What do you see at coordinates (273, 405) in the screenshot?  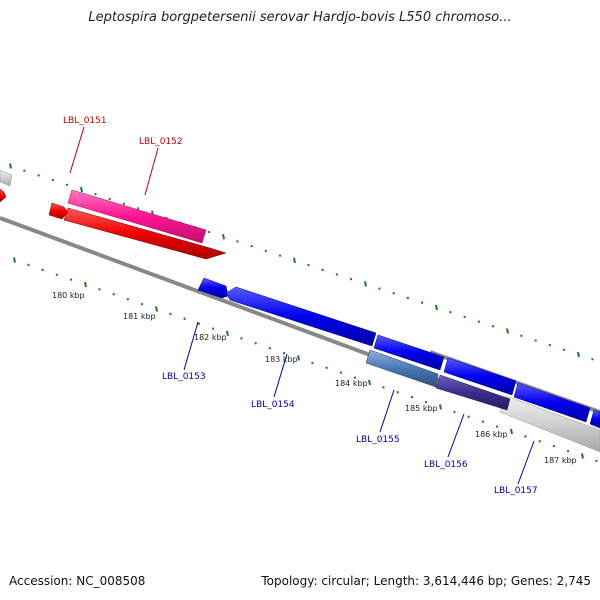 I see `gene-label-LBL_0154: LBL_0154` at bounding box center [273, 405].